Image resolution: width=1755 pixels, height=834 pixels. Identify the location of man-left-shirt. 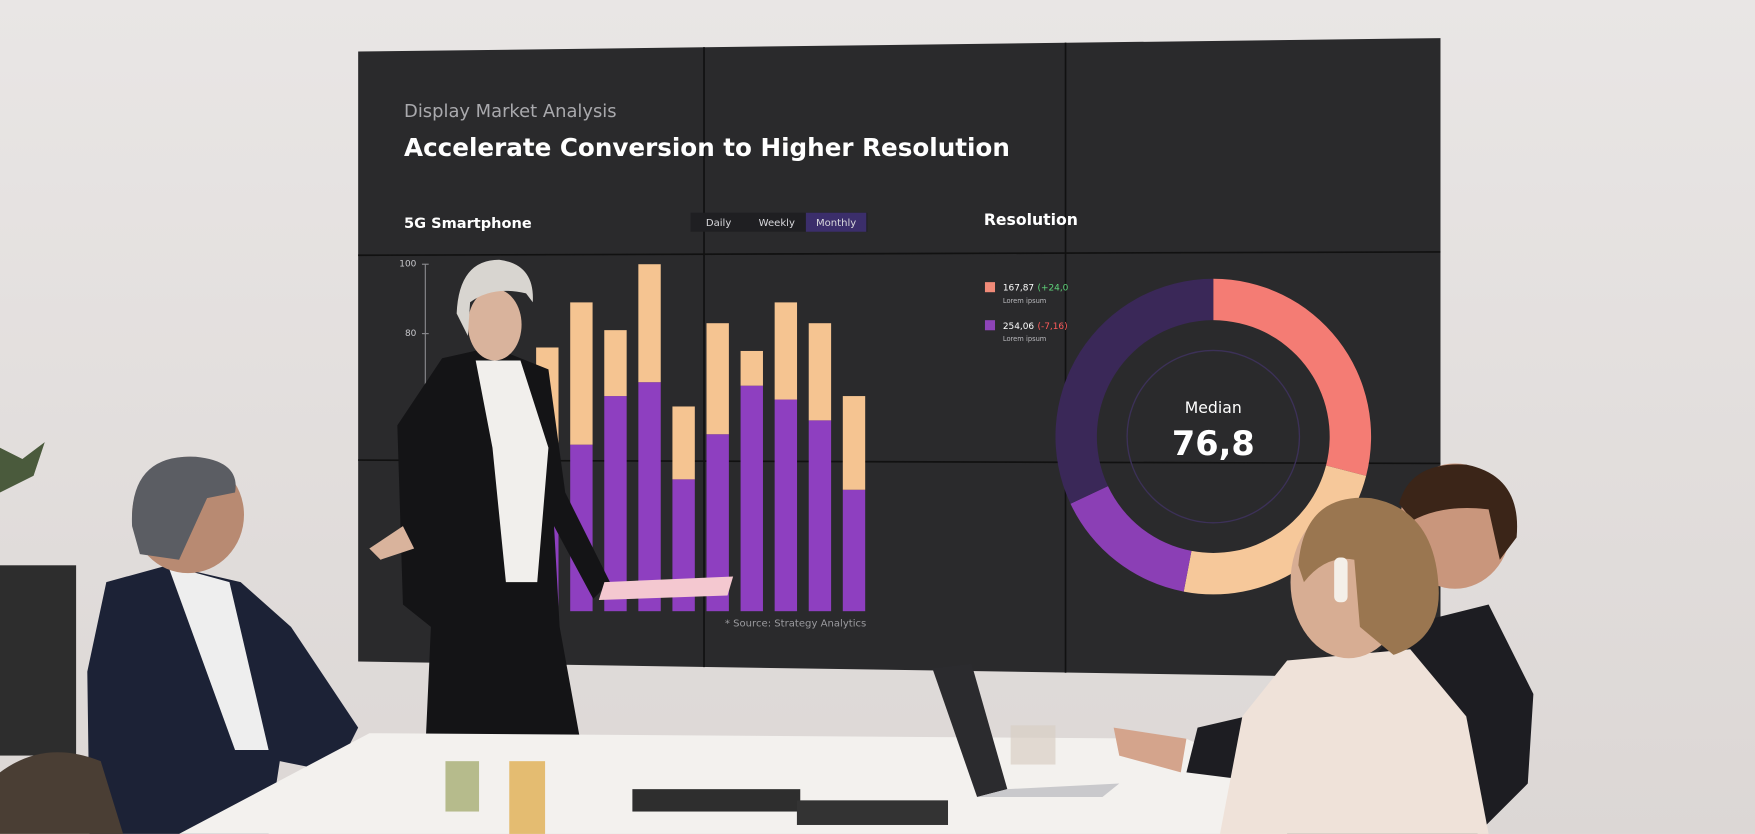
(218, 657).